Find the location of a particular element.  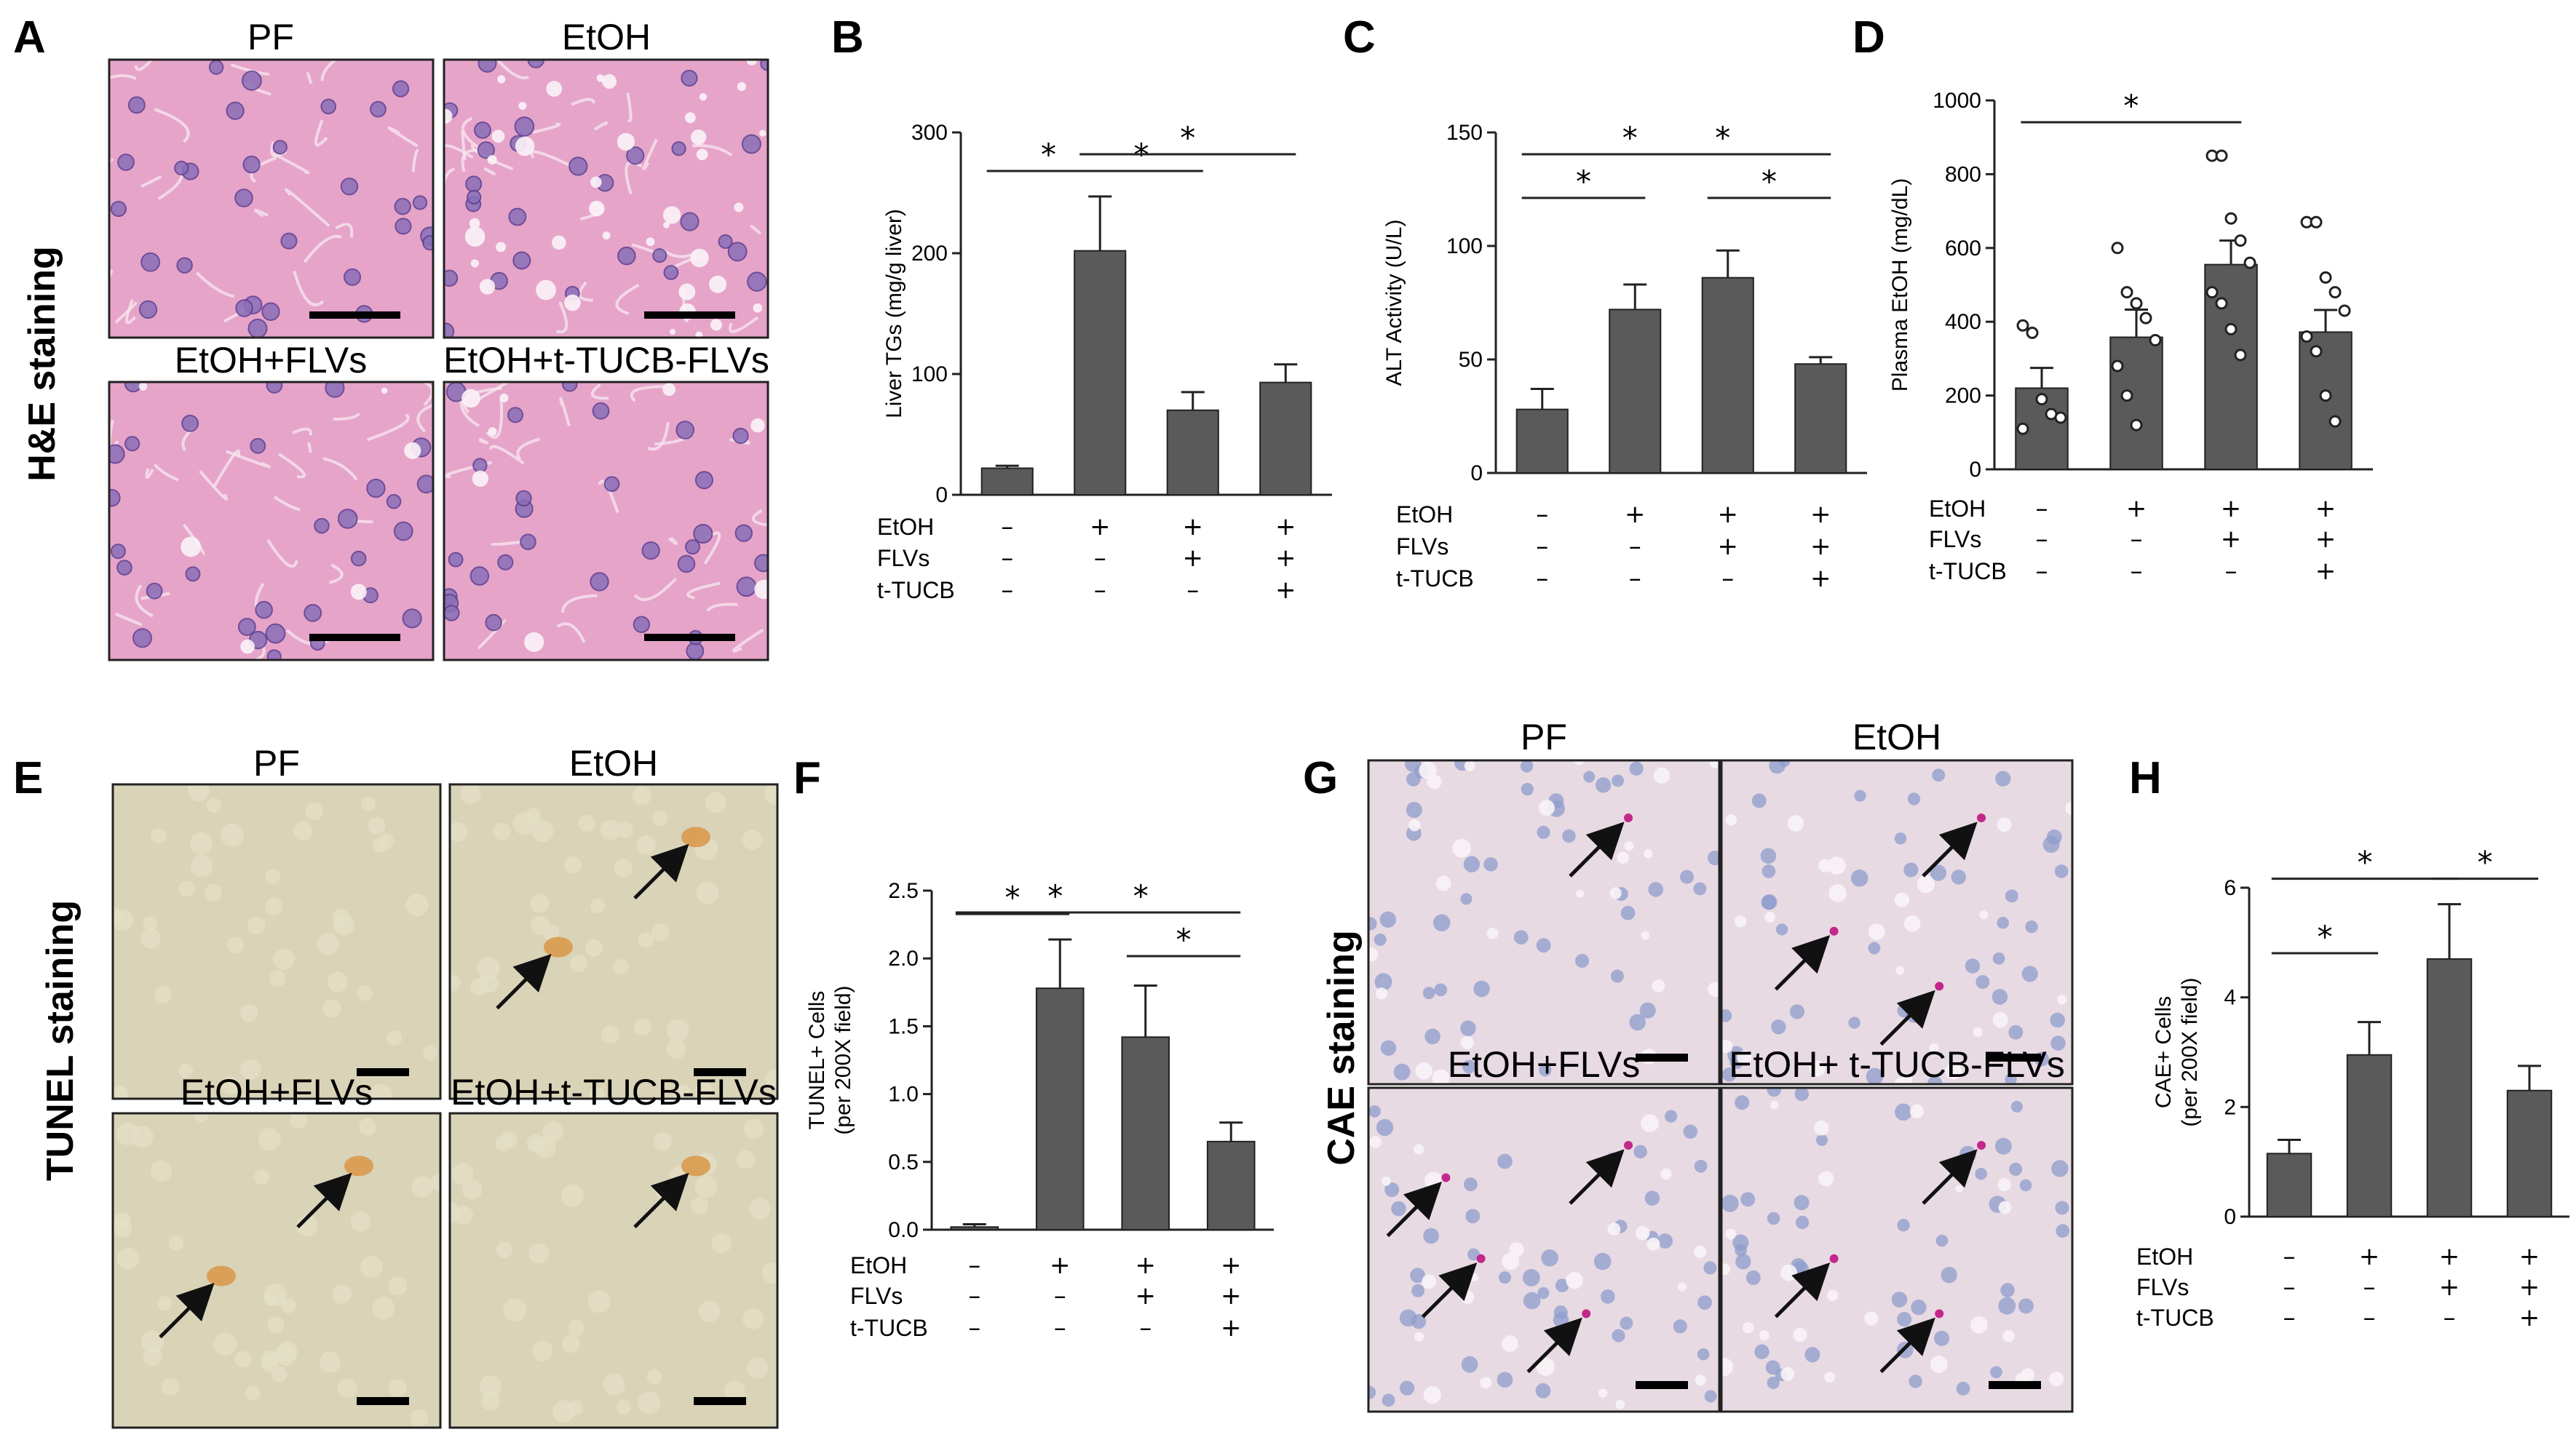

y-tick-label: 0 is located at coordinates (1975, 470).